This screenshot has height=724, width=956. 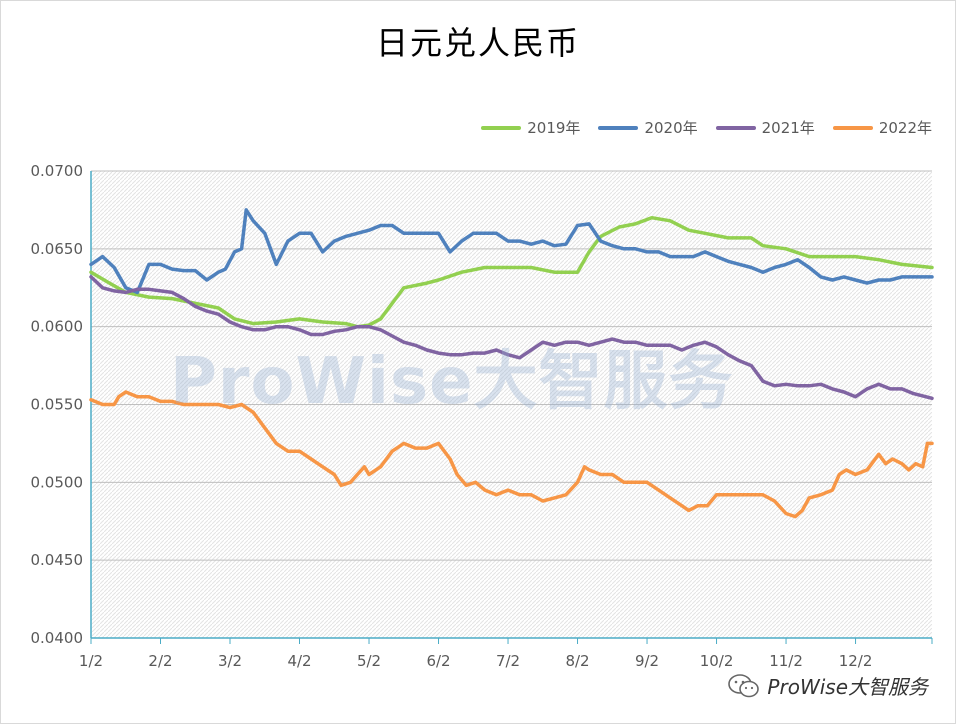 What do you see at coordinates (786, 661) in the screenshot?
I see `x-tick-label: 11/2` at bounding box center [786, 661].